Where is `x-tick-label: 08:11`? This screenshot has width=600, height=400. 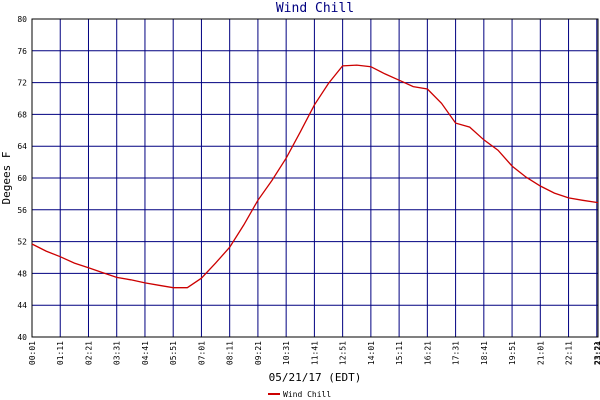 x-tick-label: 08:11 is located at coordinates (230, 353).